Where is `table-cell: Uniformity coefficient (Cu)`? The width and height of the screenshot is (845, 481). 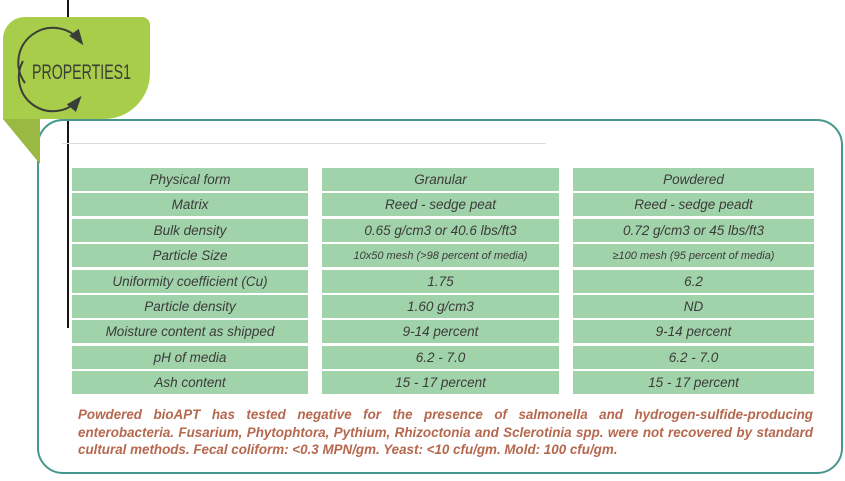
table-cell: Uniformity coefficient (Cu) is located at coordinates (190, 281).